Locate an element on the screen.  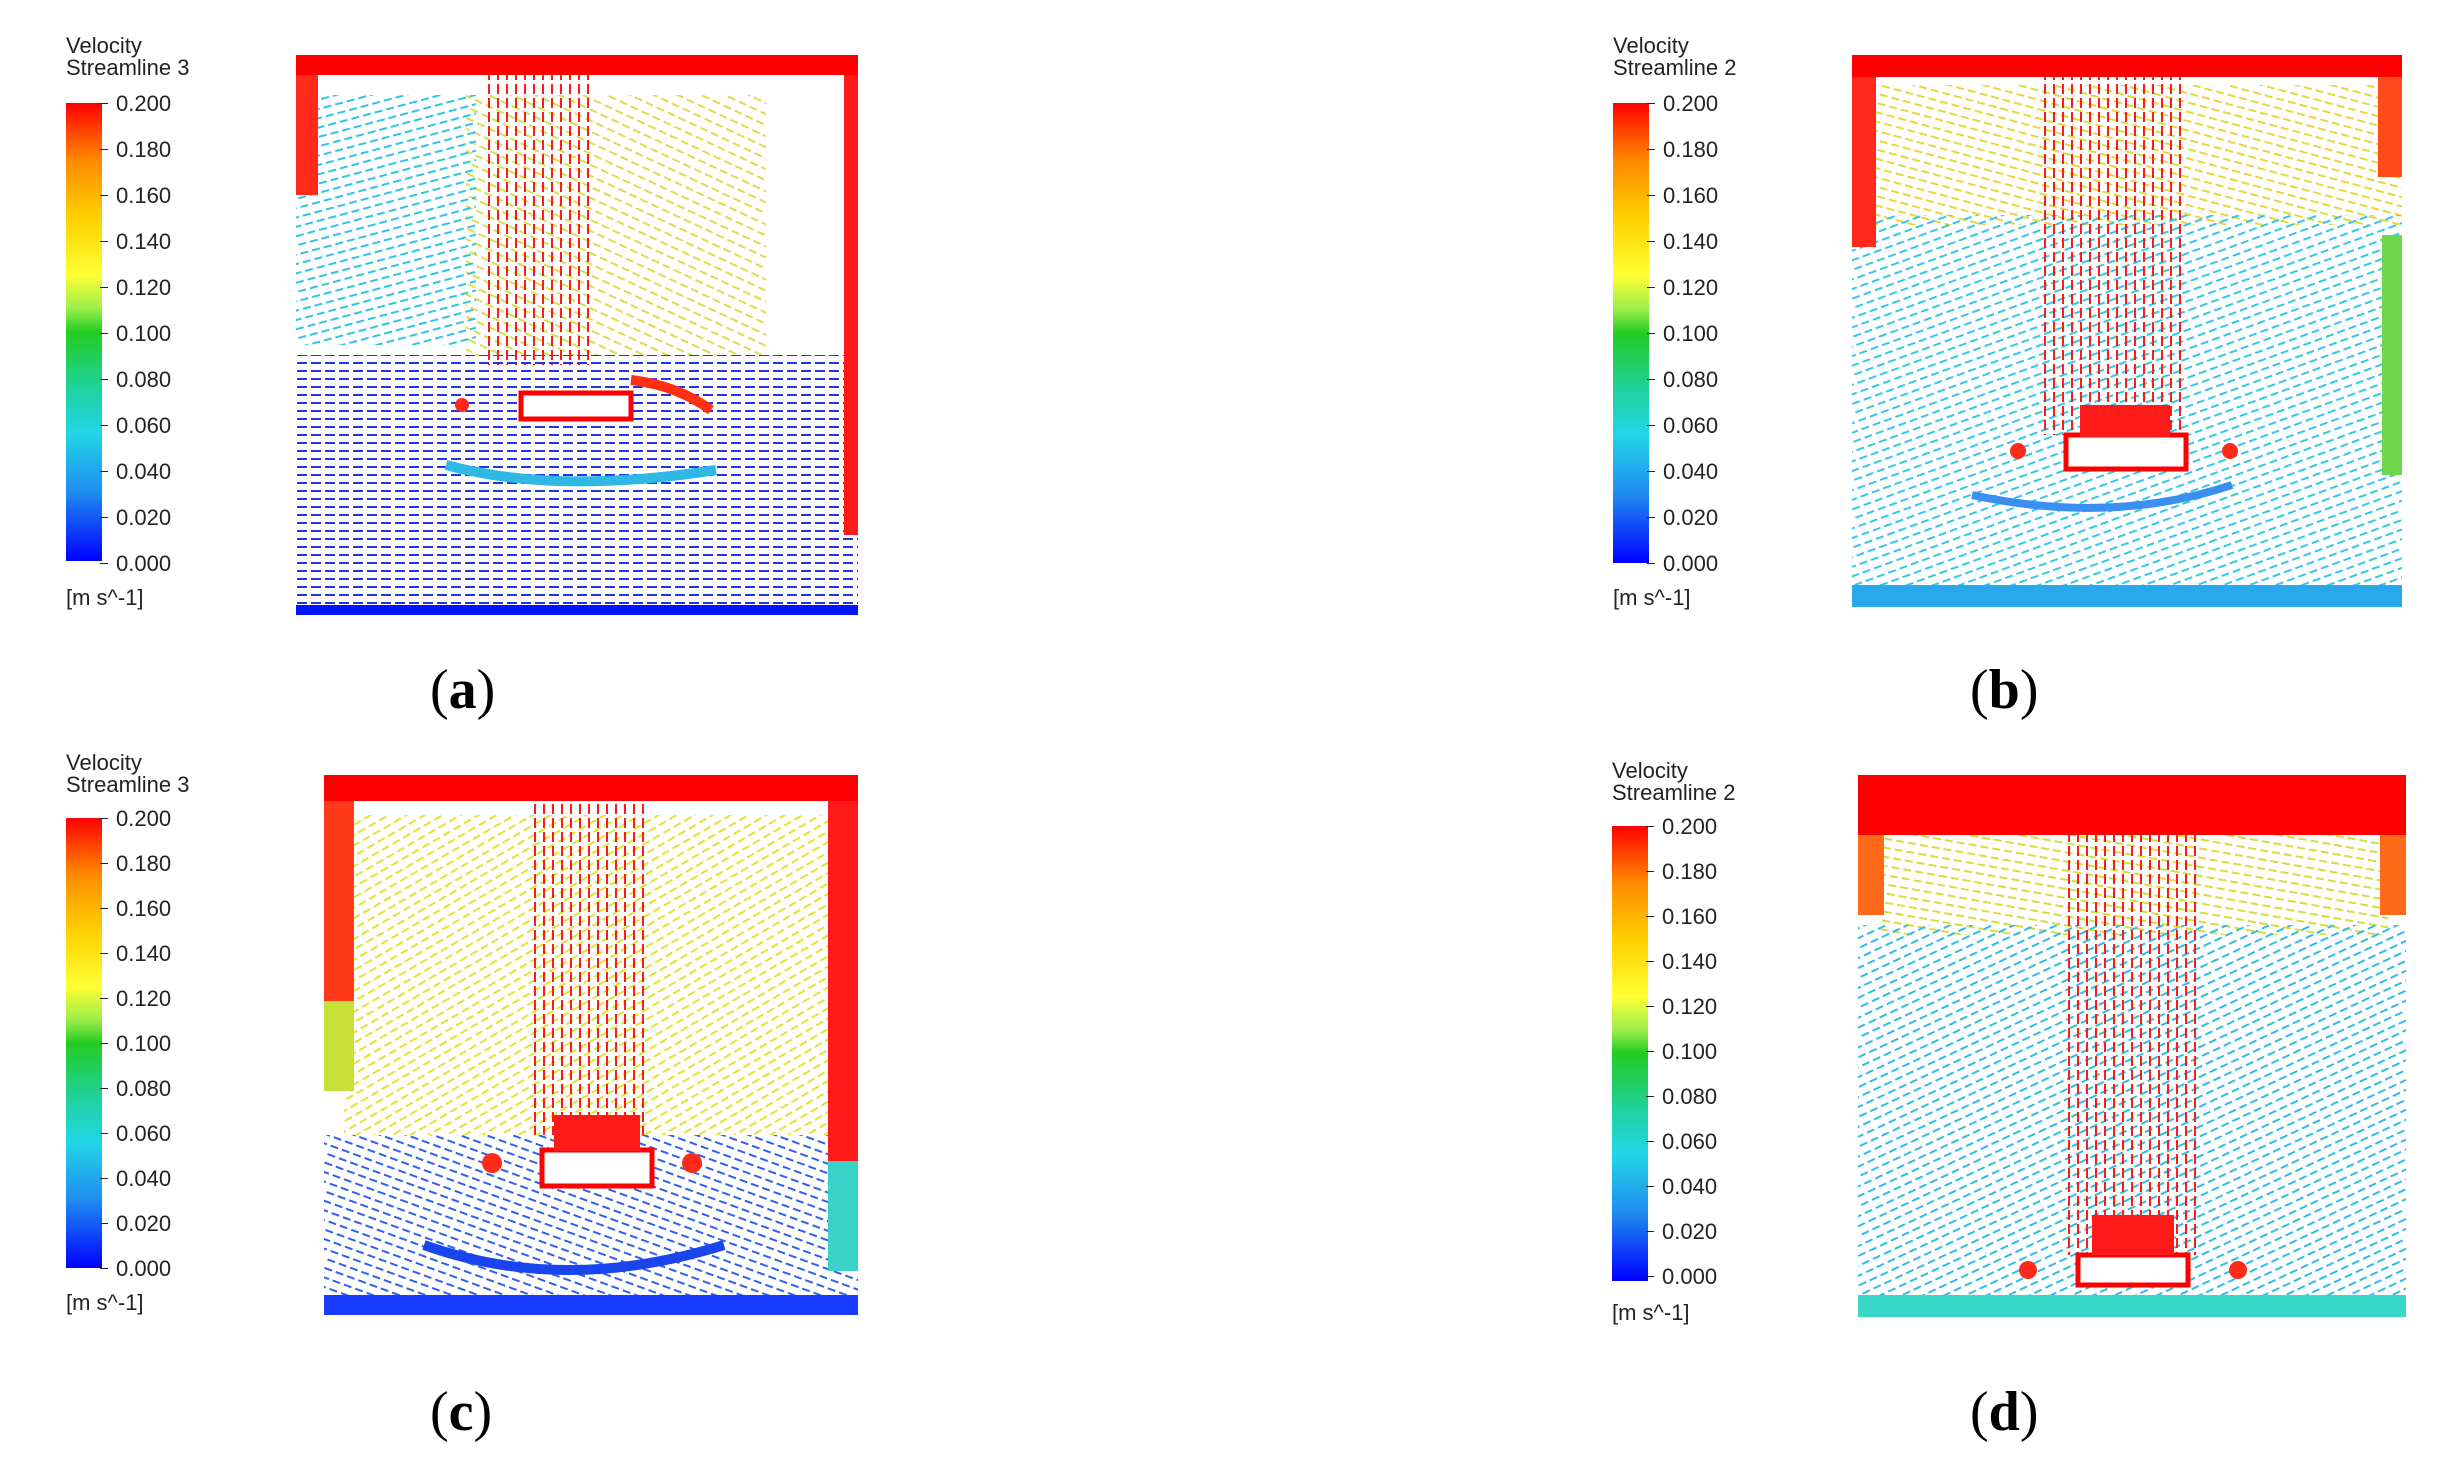
panel-caption-b: (b) is located at coordinates (2004, 690).